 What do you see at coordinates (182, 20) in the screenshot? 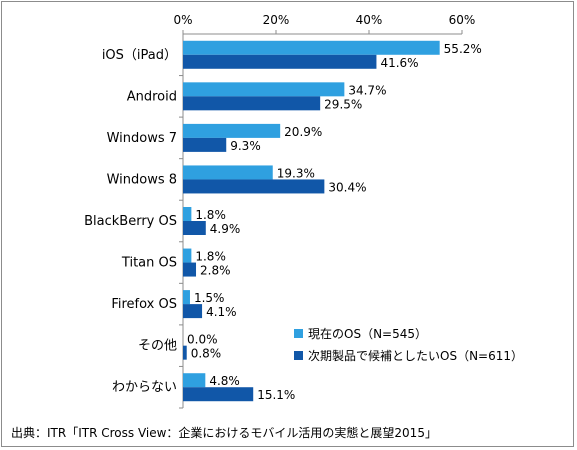
I see `x-tick-label: 0%` at bounding box center [182, 20].